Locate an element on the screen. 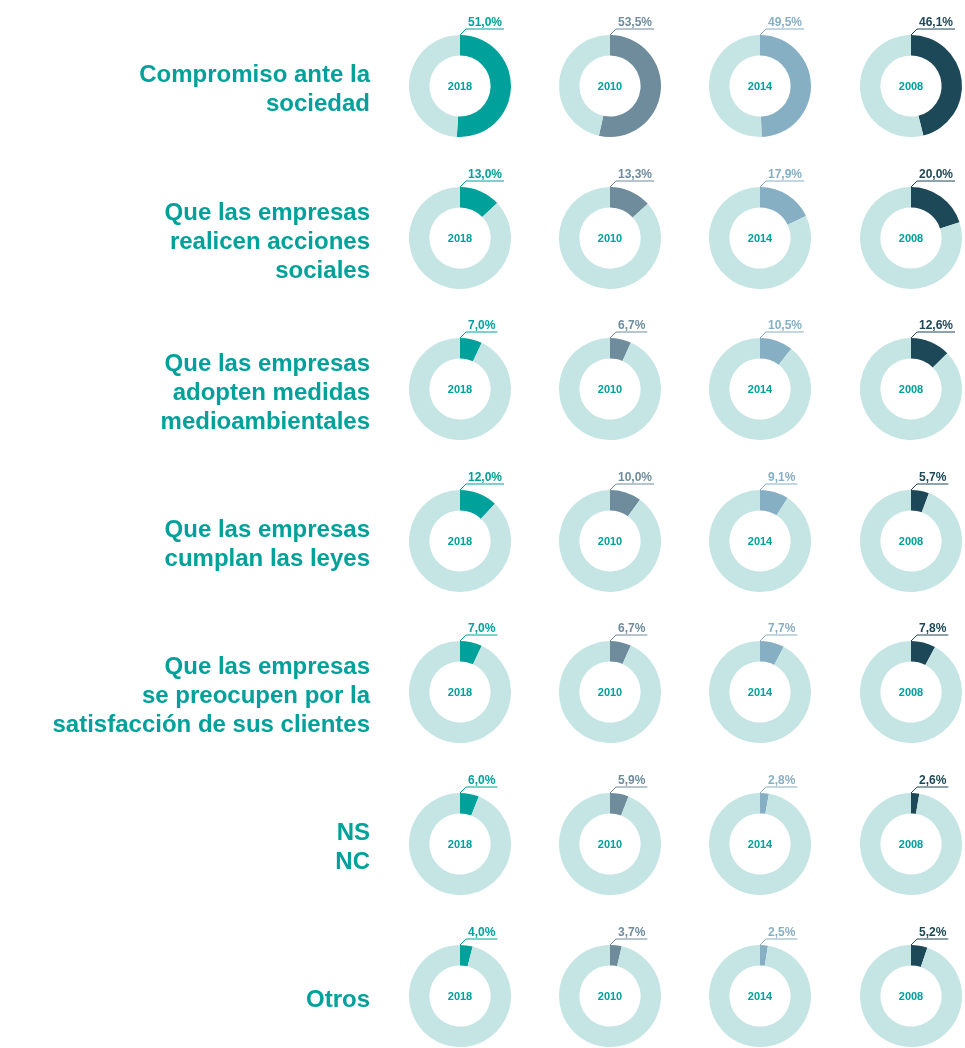 This screenshot has width=965, height=1048. data-label: 13,0% is located at coordinates (485, 174).